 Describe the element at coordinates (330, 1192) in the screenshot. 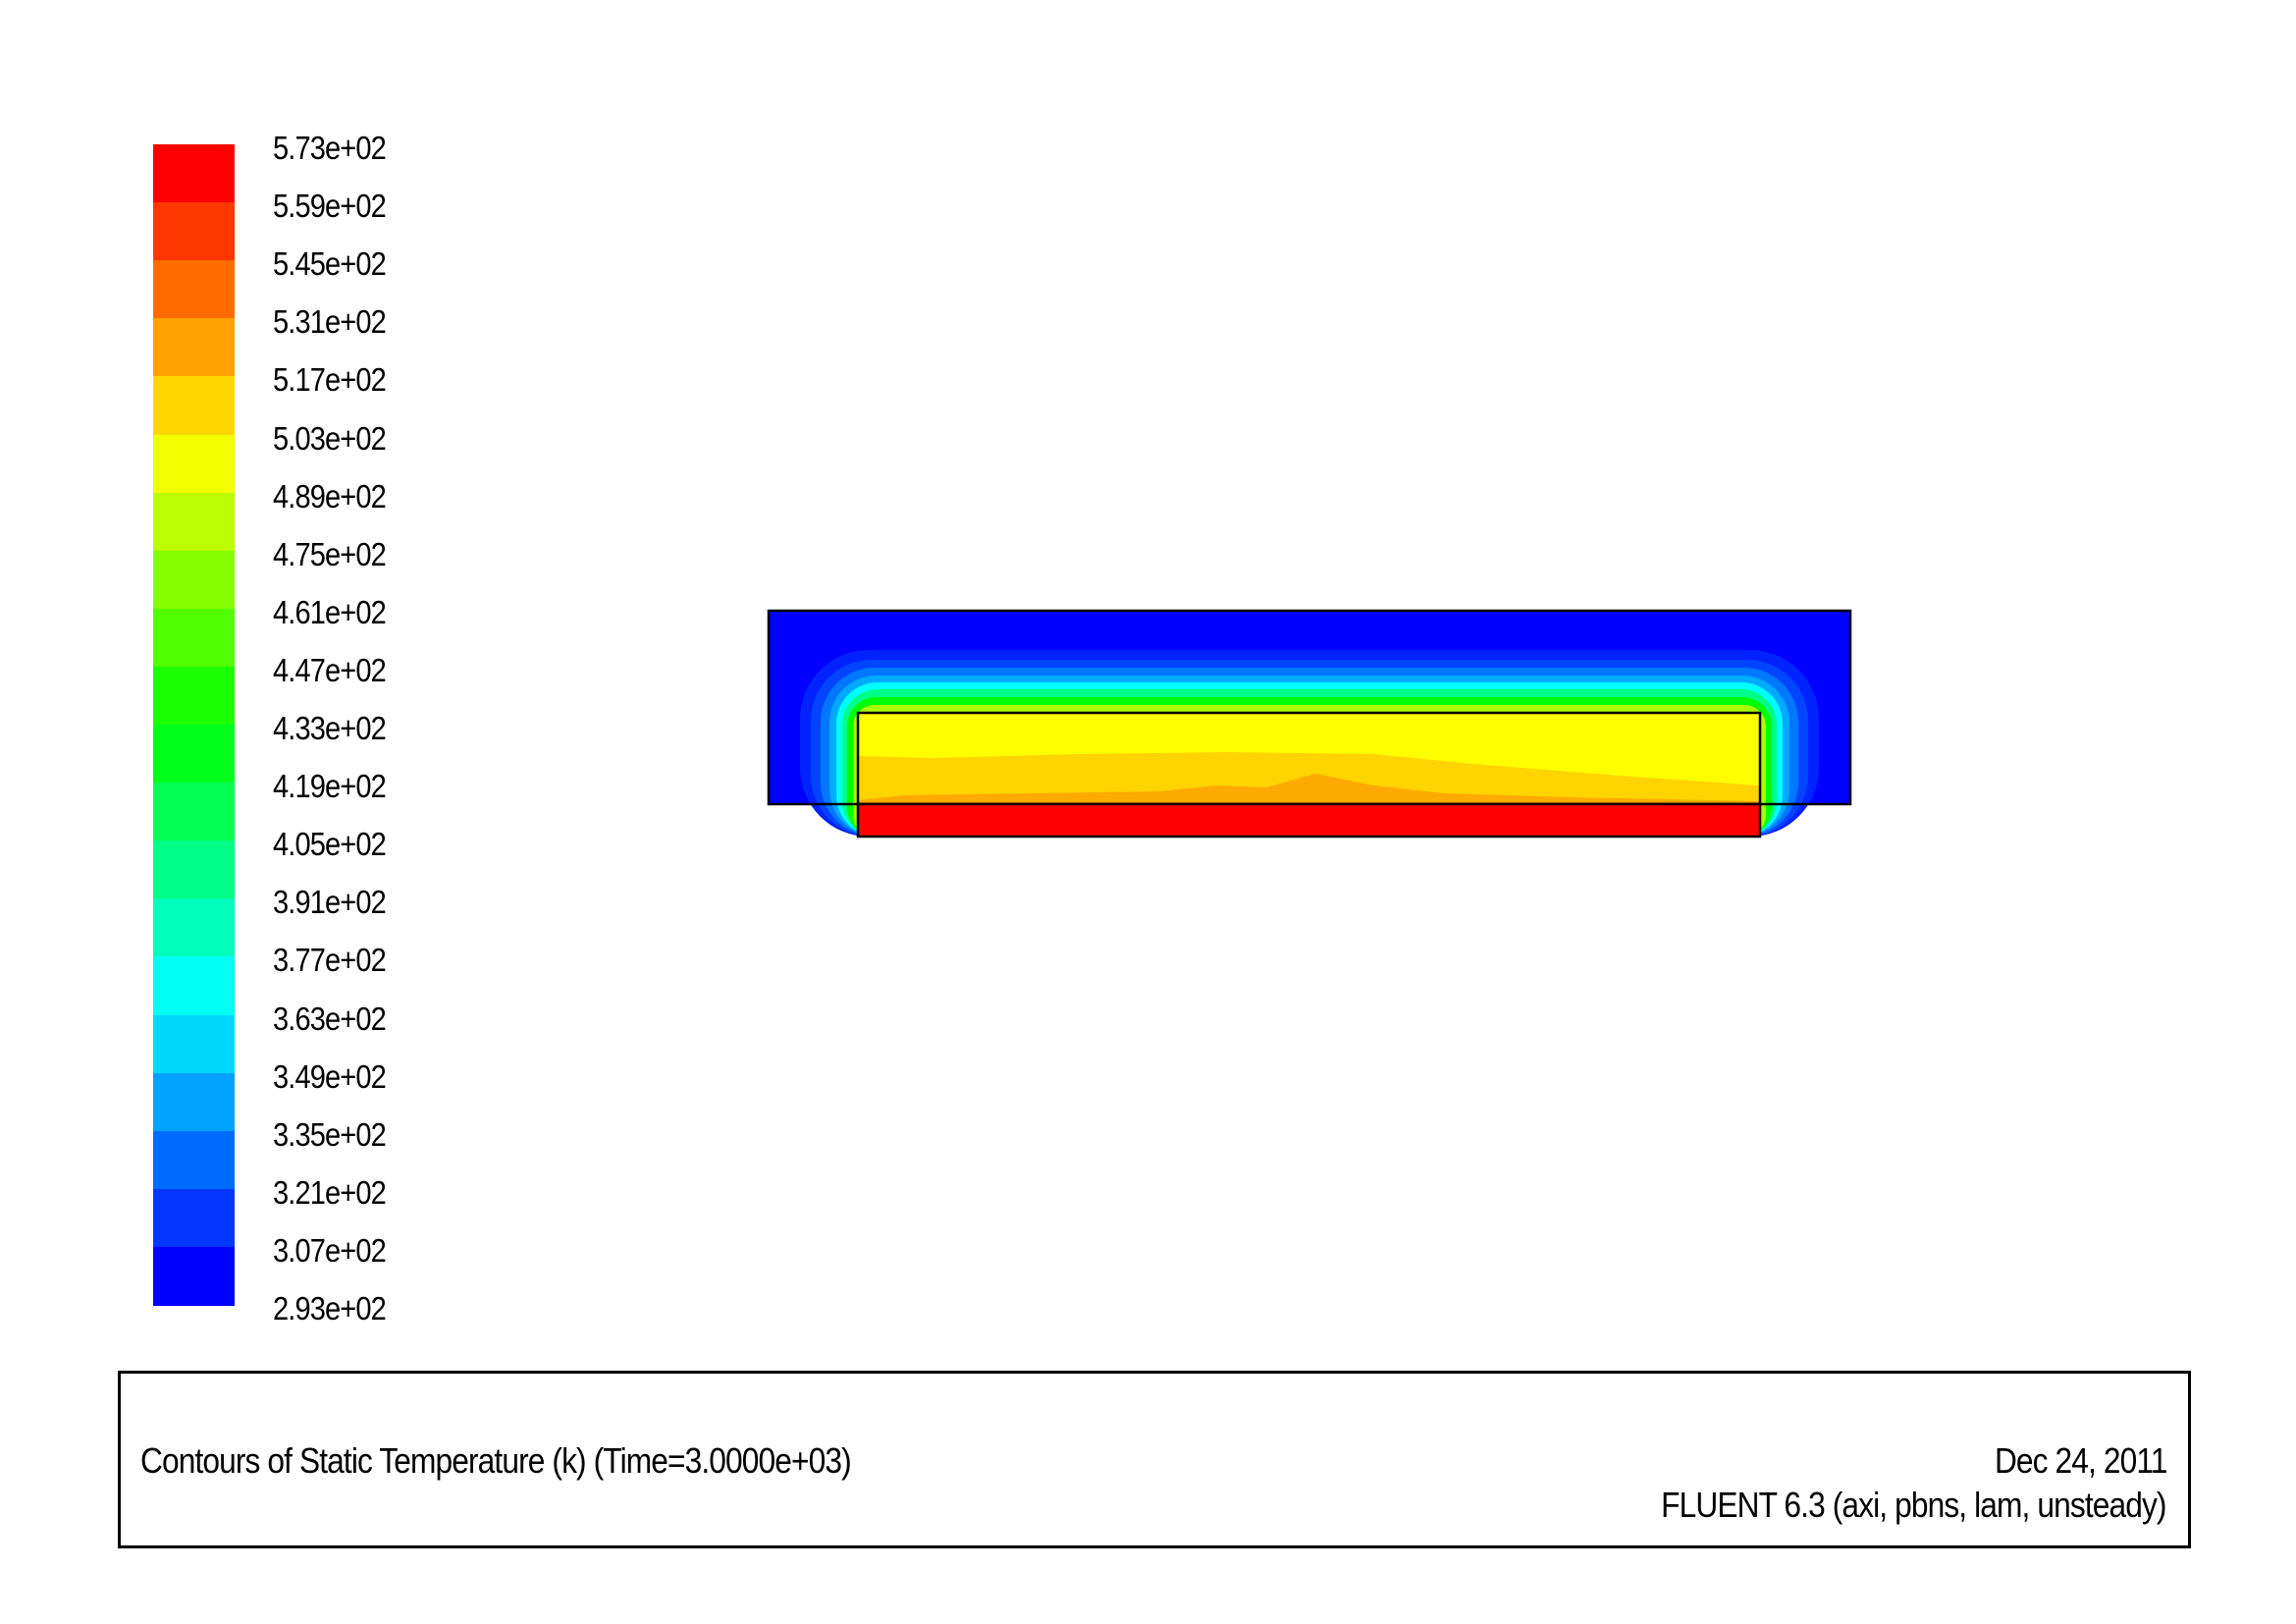

I see `colorbar-tick-label: 3.21e+02` at that location.